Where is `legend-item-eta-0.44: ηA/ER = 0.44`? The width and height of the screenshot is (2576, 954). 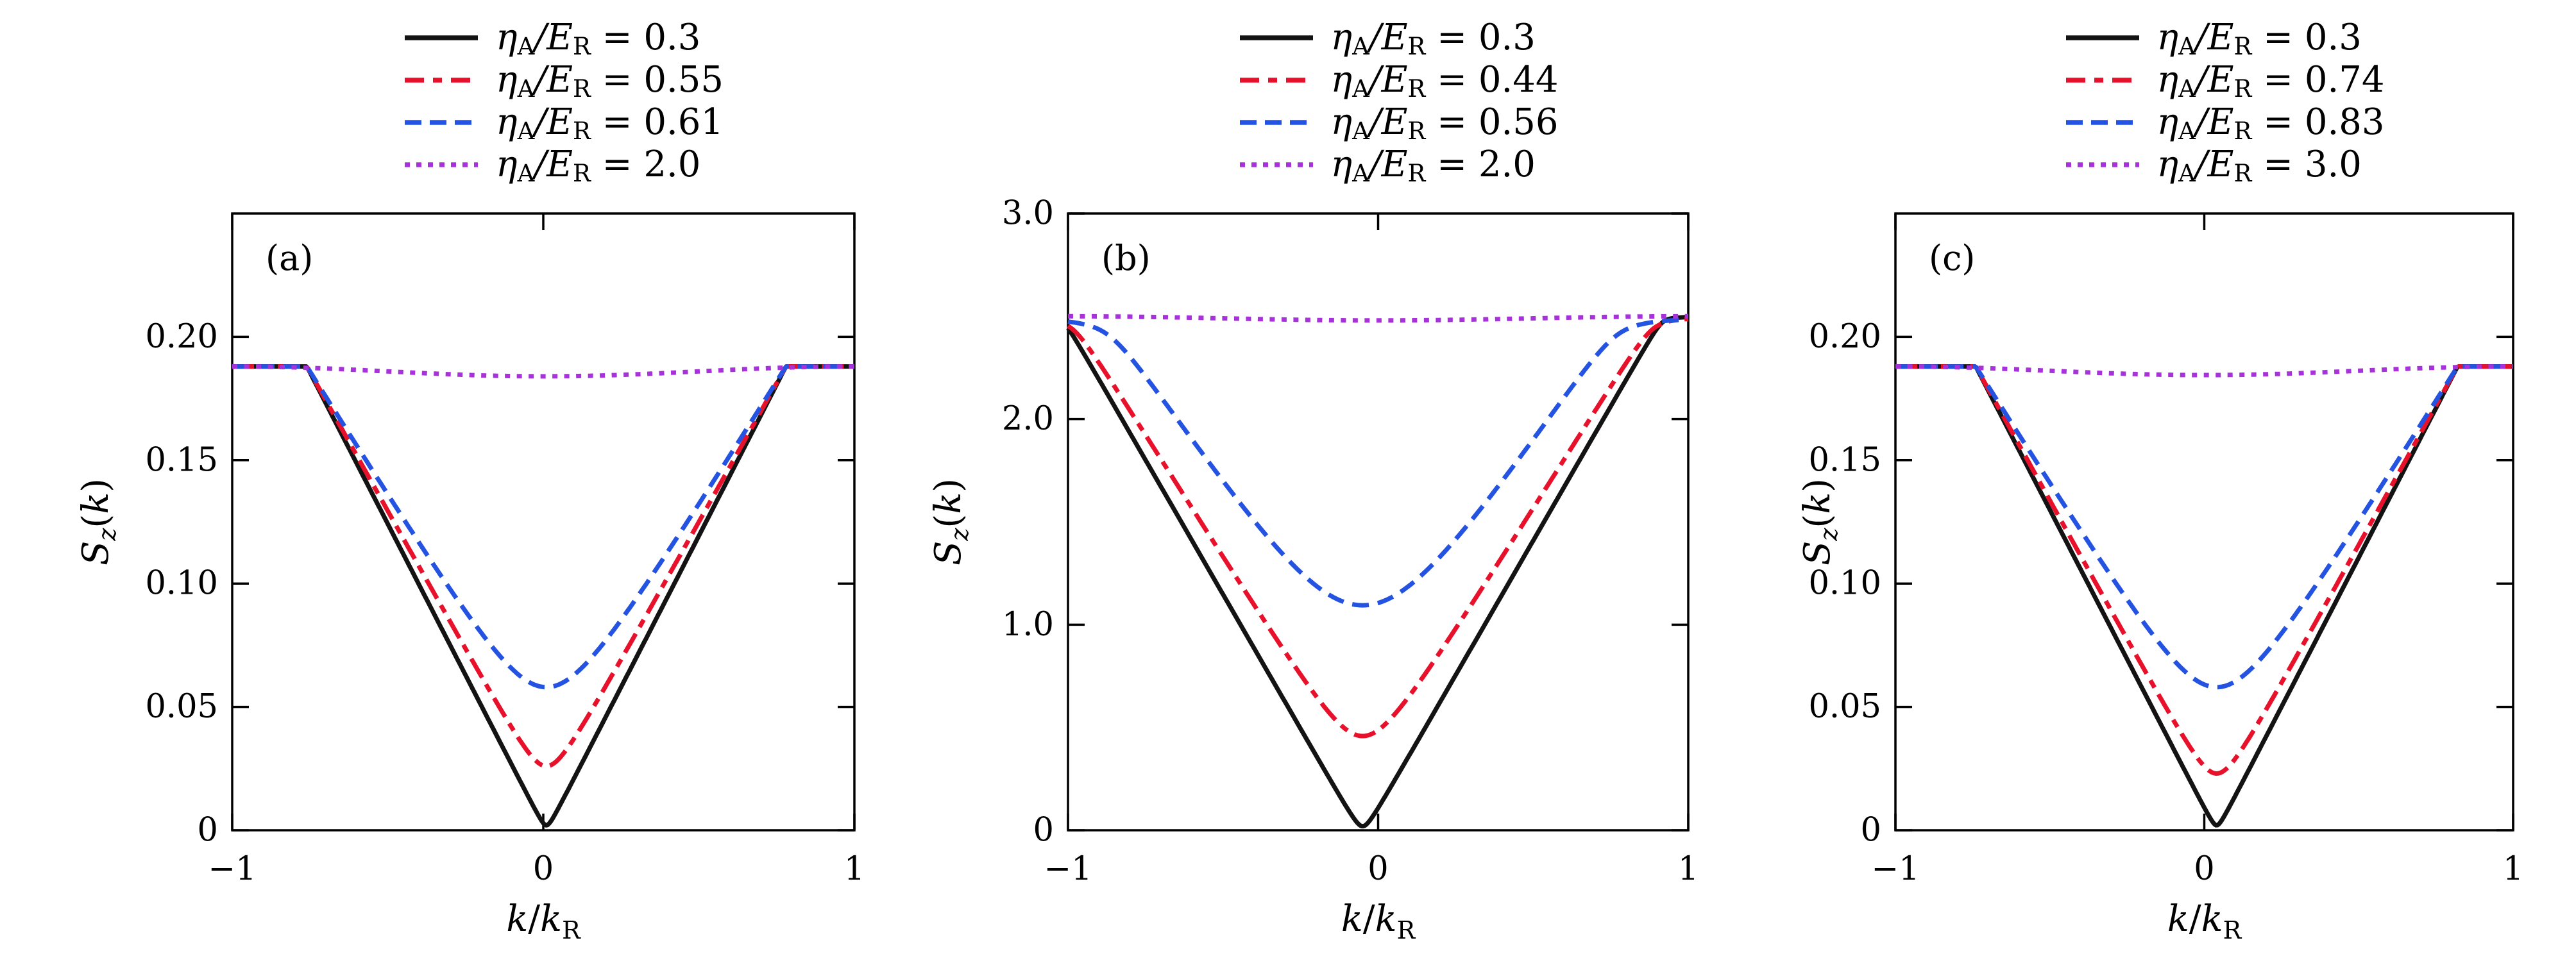
legend-item-eta-0.44: ηA/ER = 0.44 is located at coordinates (1399, 80).